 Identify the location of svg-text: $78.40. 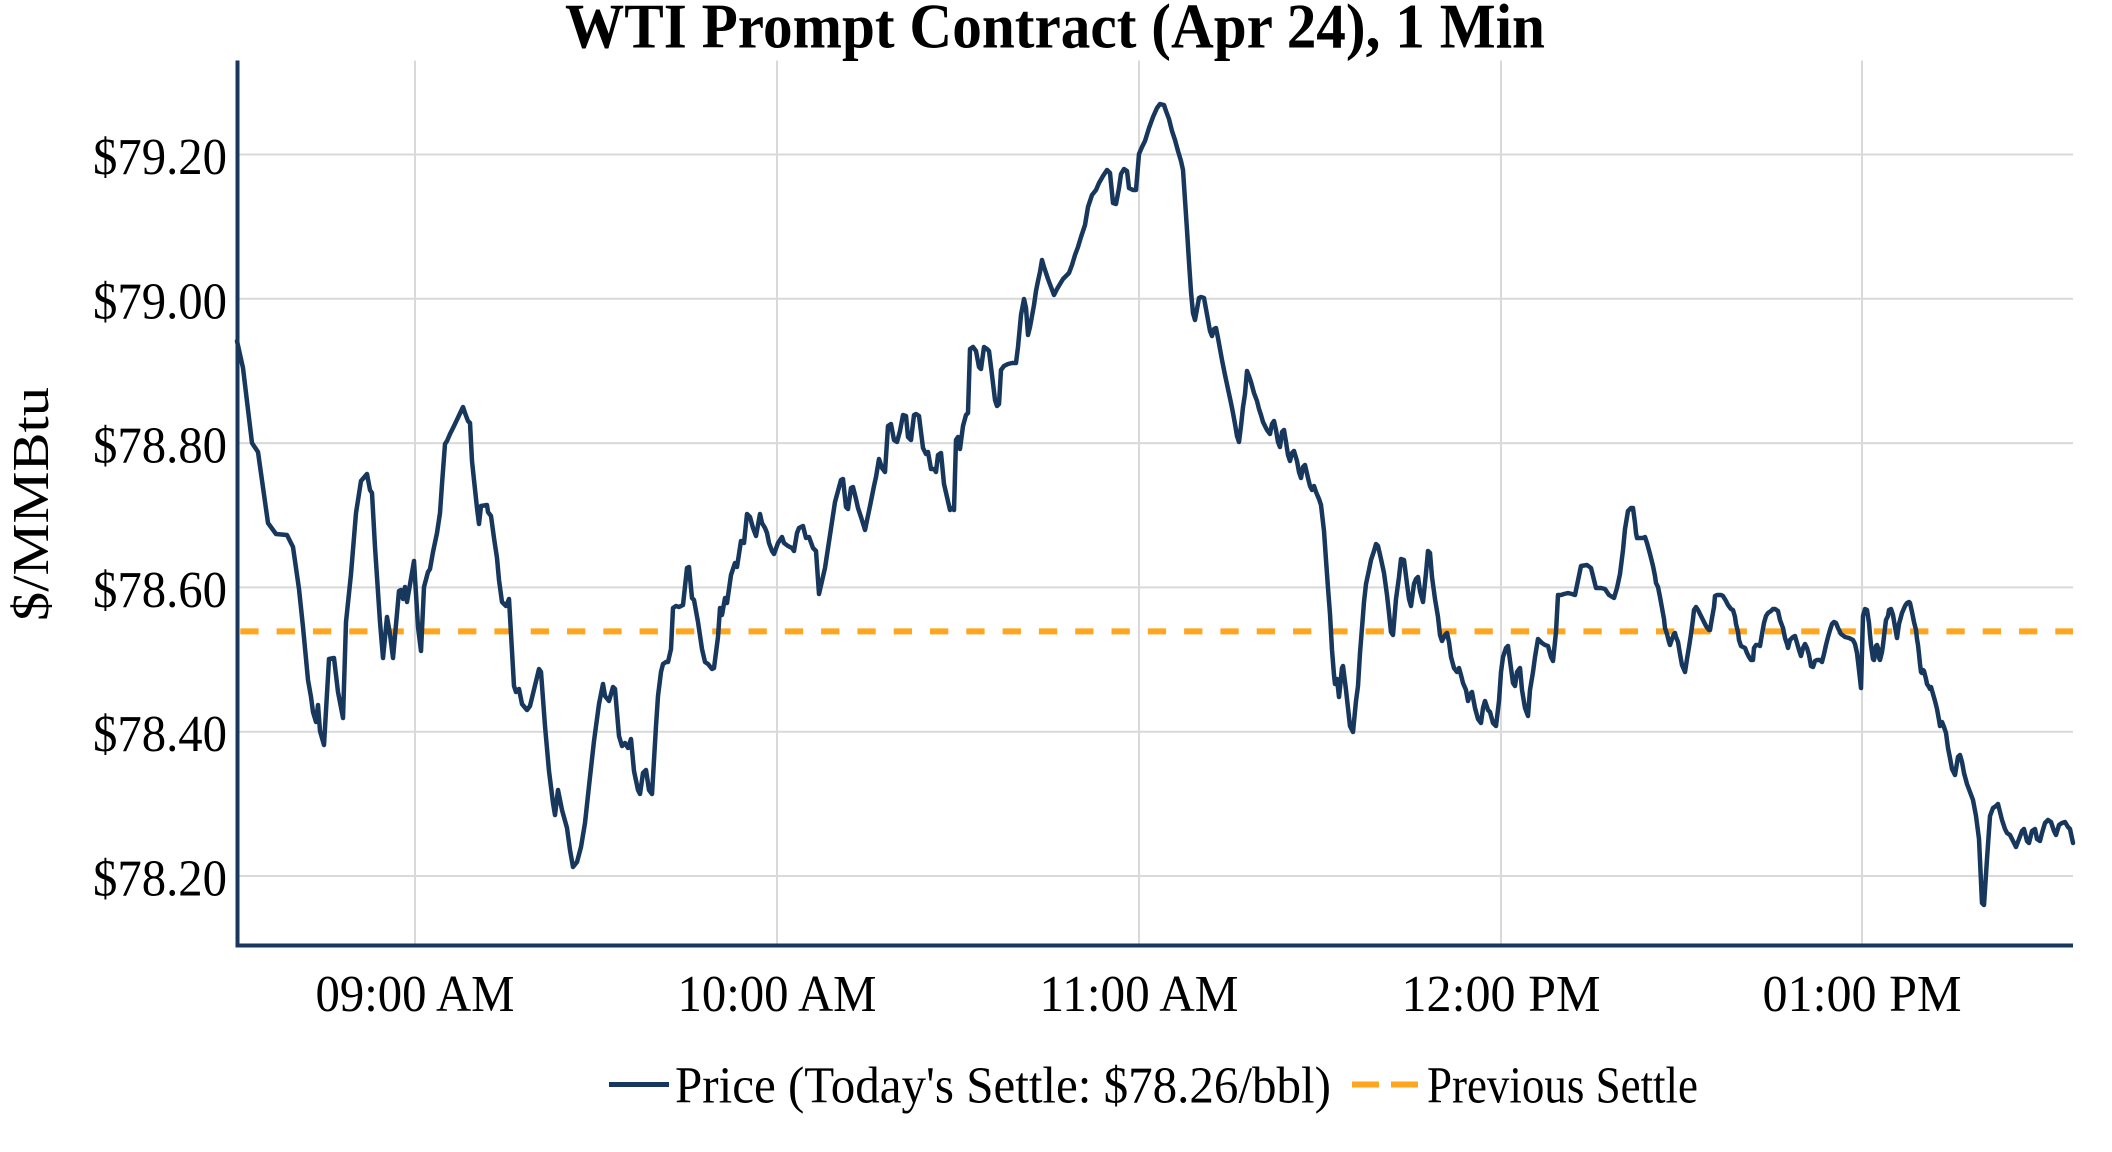
(160, 734).